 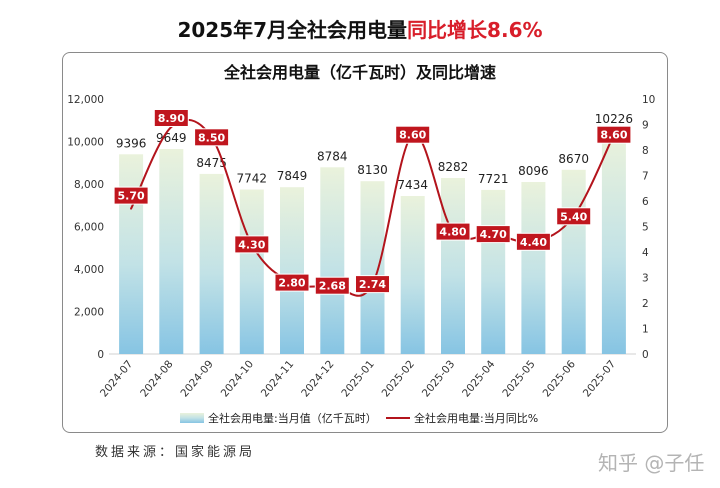 I want to click on line-point-label: 2.68, so click(x=332, y=285).